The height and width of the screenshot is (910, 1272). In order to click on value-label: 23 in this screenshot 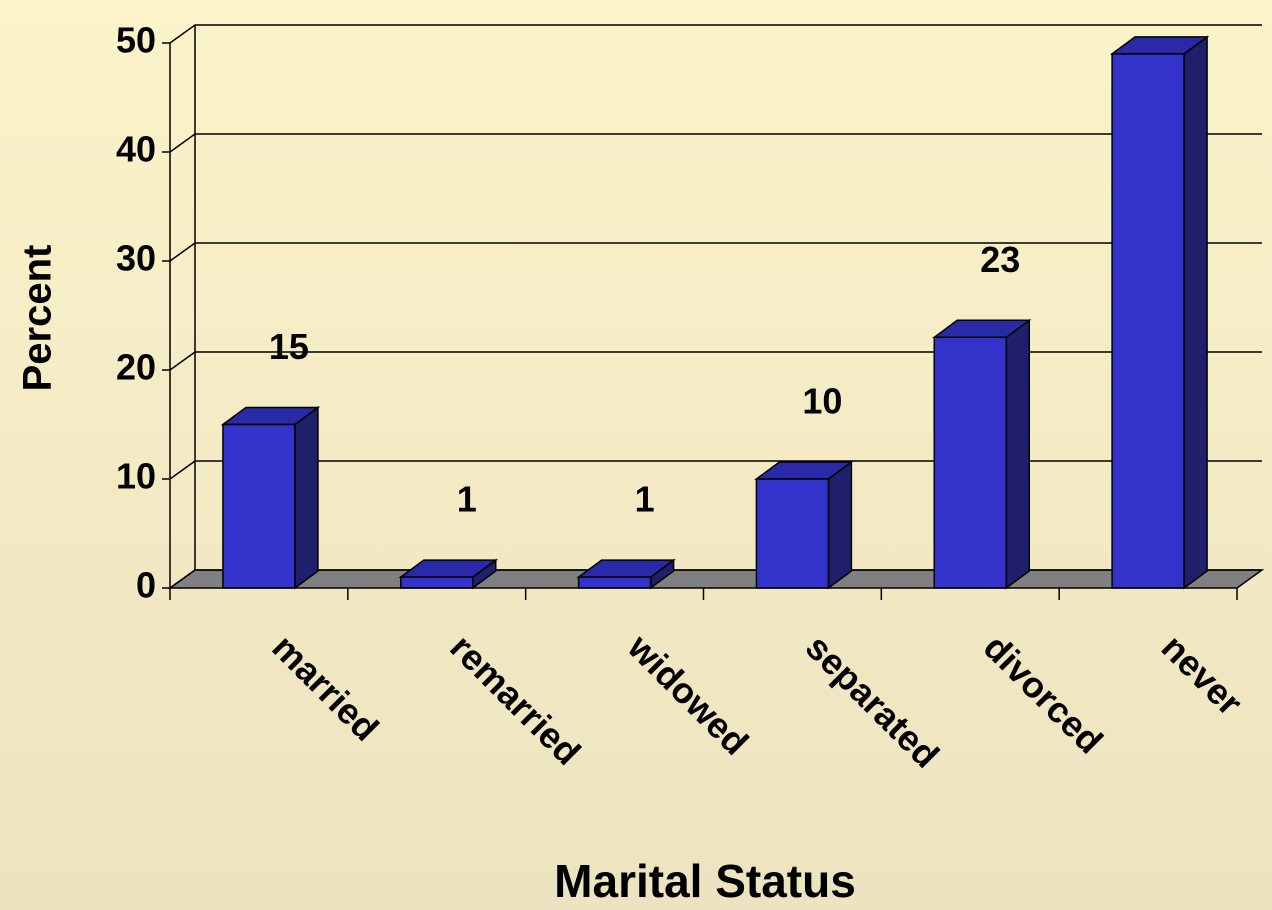, I will do `click(1000, 259)`.